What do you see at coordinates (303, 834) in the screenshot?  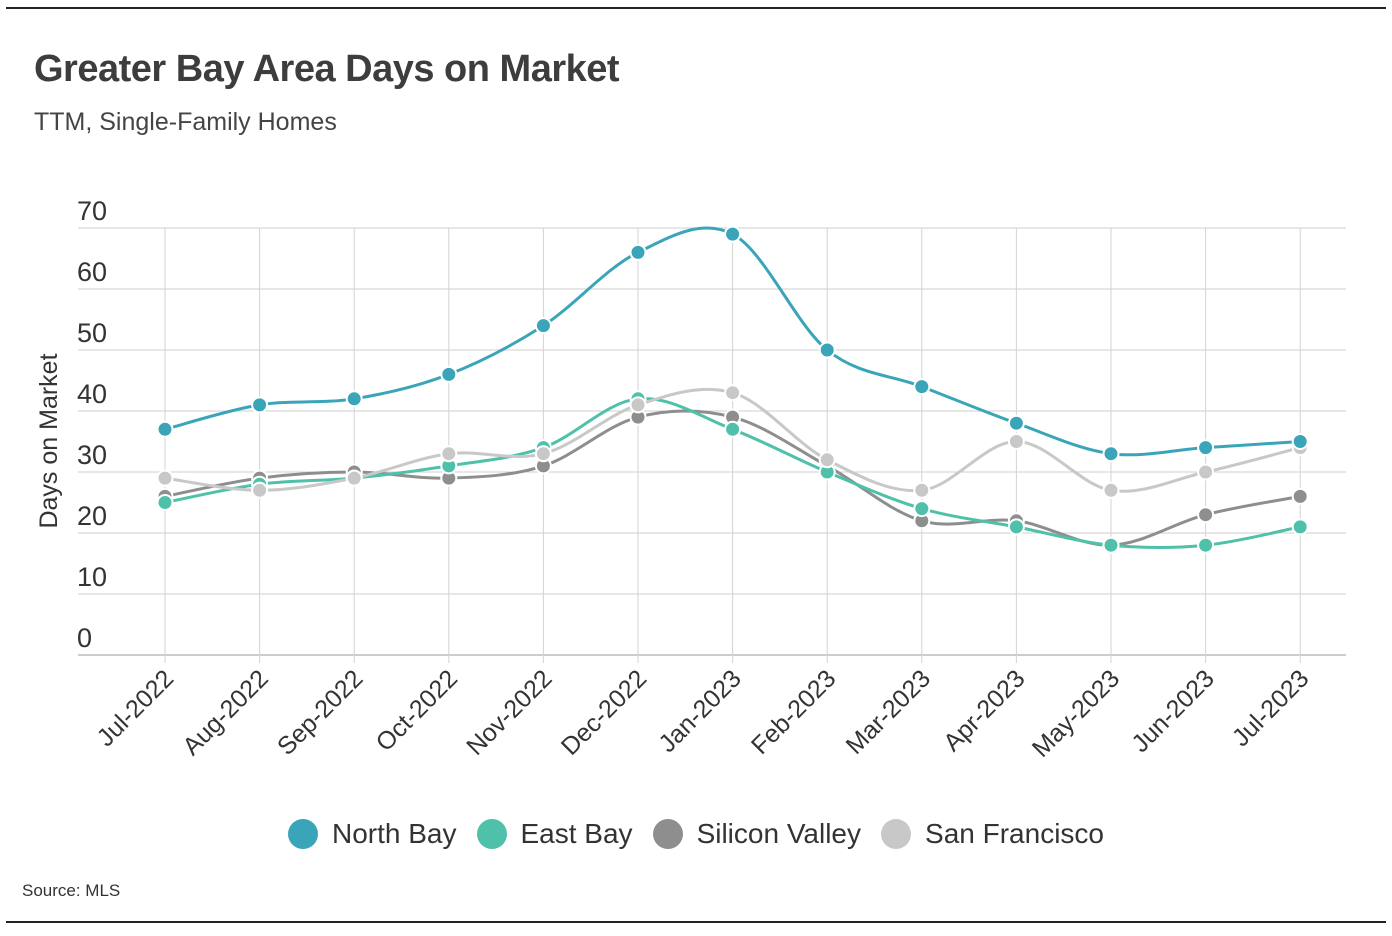 I see `legend-swatch-north-bay` at bounding box center [303, 834].